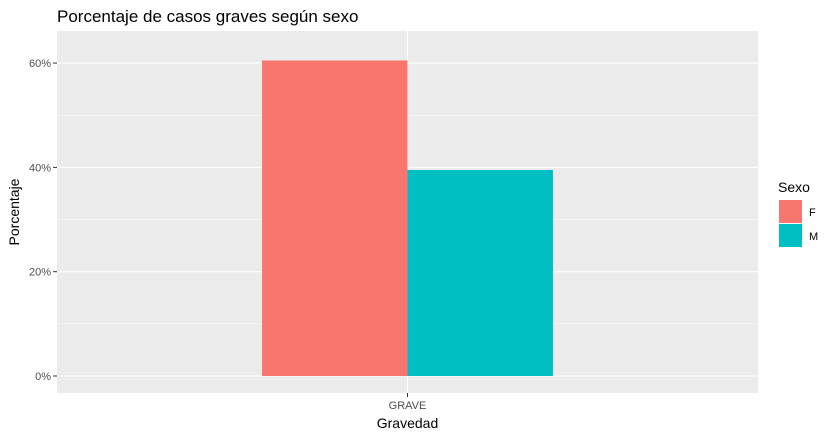 This screenshot has width=834, height=438. I want to click on legend-label-f: F, so click(812, 213).